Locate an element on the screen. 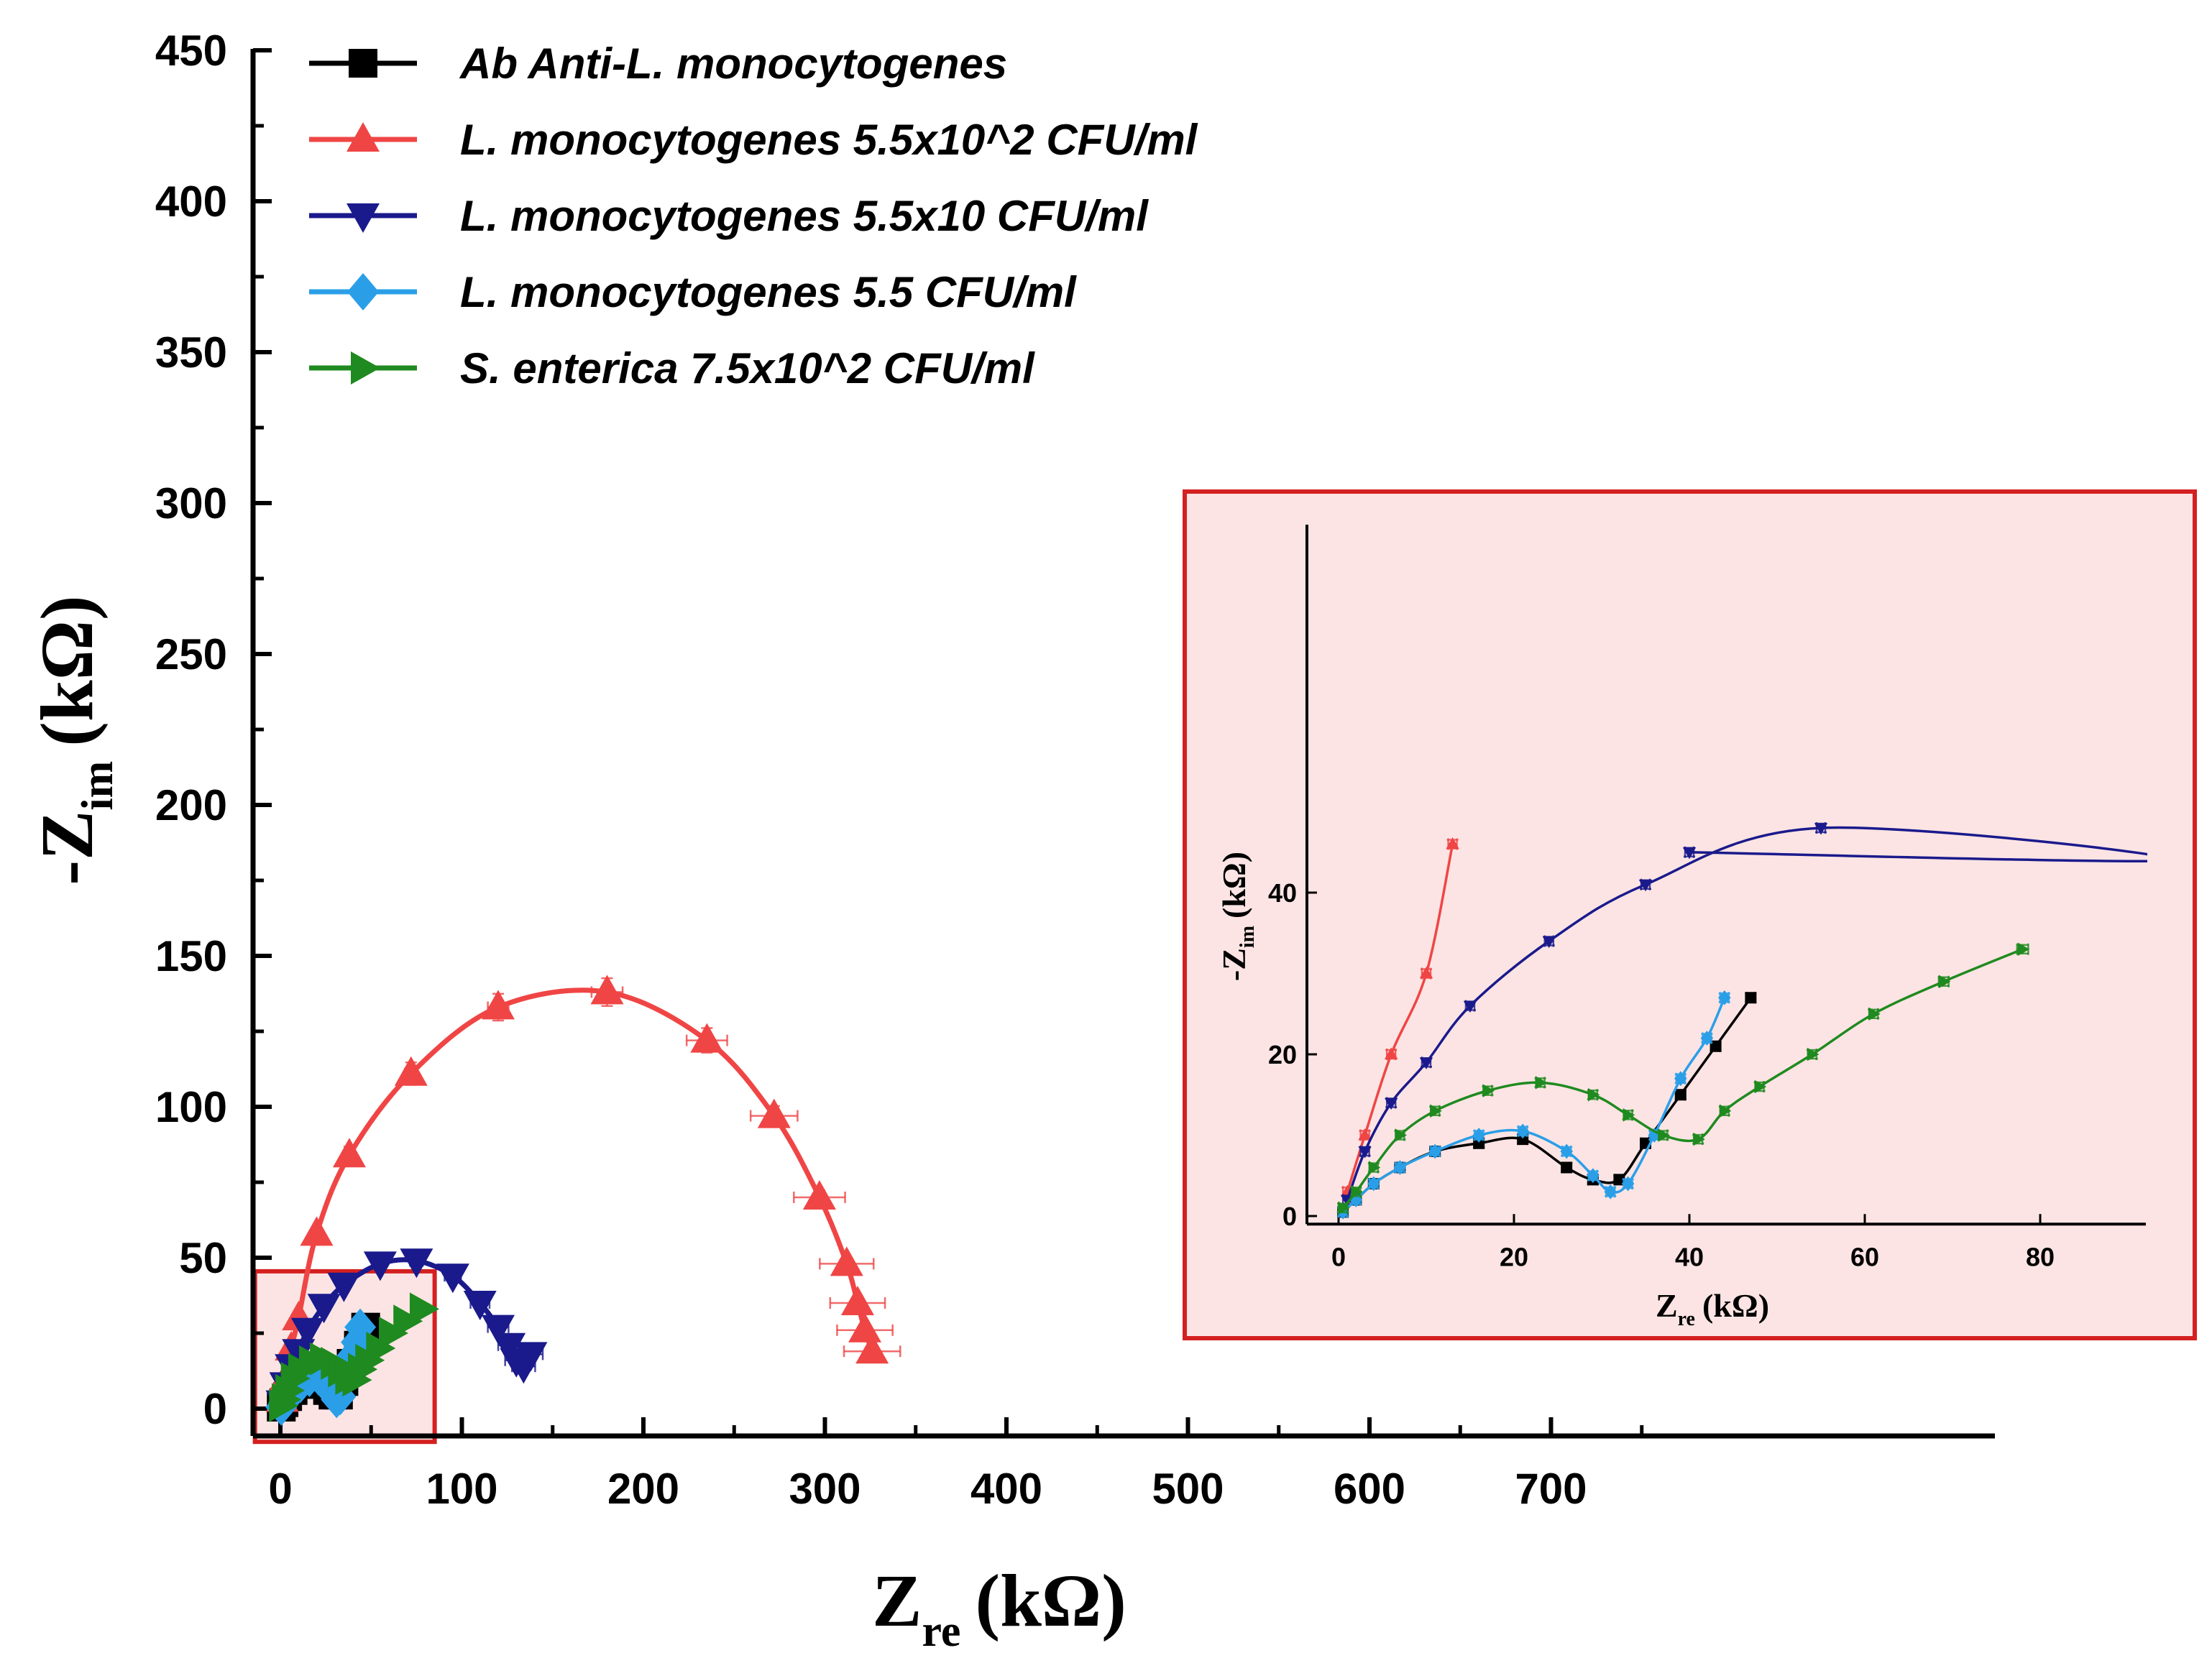 This screenshot has width=2212, height=1653. legend-label: L. monocytogenes 5.5x10^2 CFU/ml is located at coordinates (829, 140).